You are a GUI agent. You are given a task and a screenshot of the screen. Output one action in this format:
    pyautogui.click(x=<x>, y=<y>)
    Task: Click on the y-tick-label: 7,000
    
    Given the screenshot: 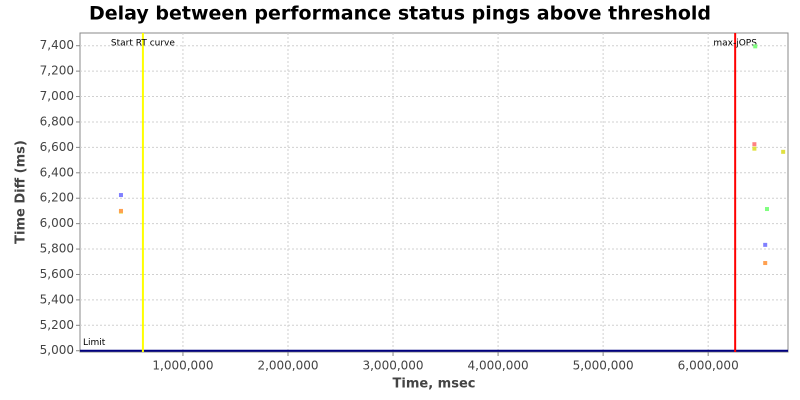 What is the action you would take?
    pyautogui.click(x=57, y=96)
    